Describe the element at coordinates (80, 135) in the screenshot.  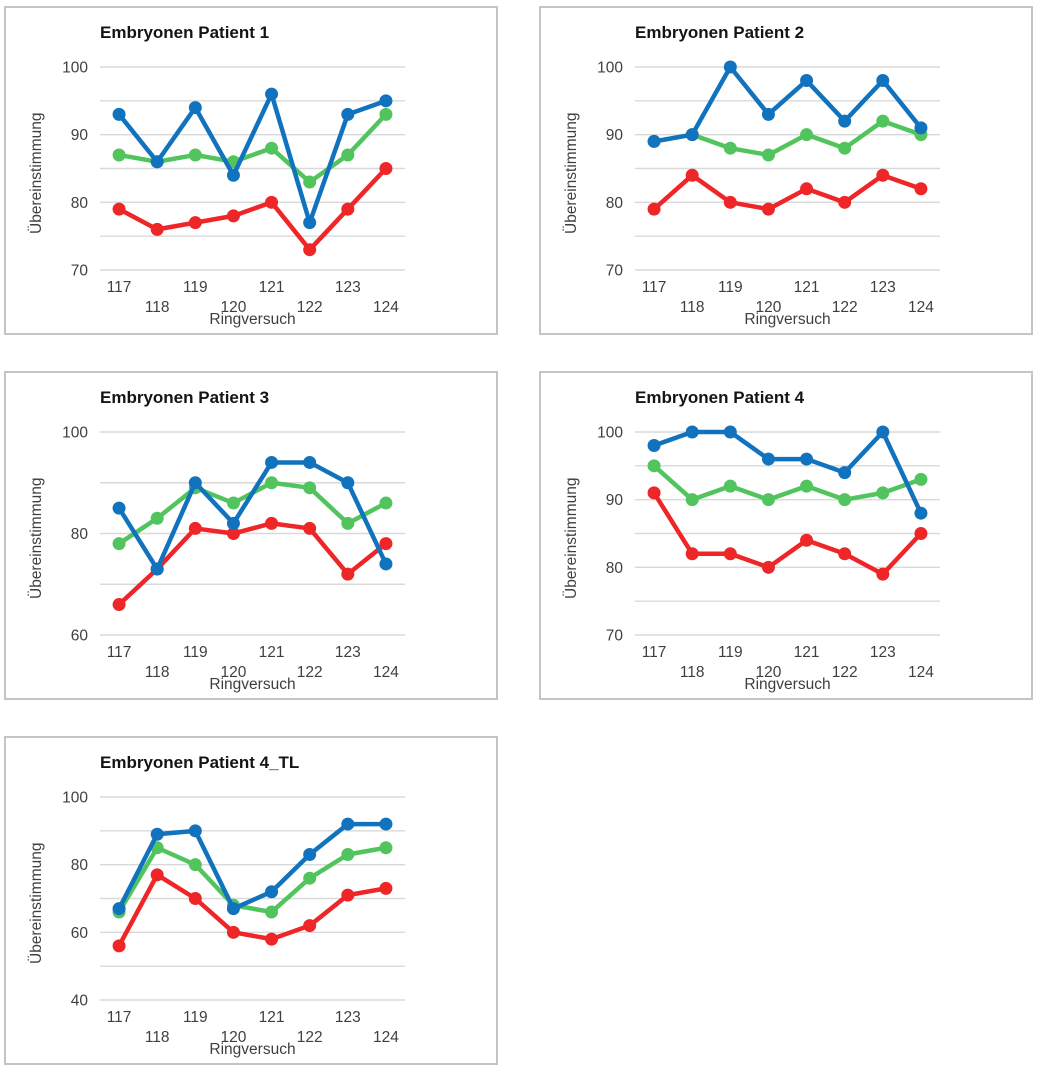
I see `y-tick-label: 90` at that location.